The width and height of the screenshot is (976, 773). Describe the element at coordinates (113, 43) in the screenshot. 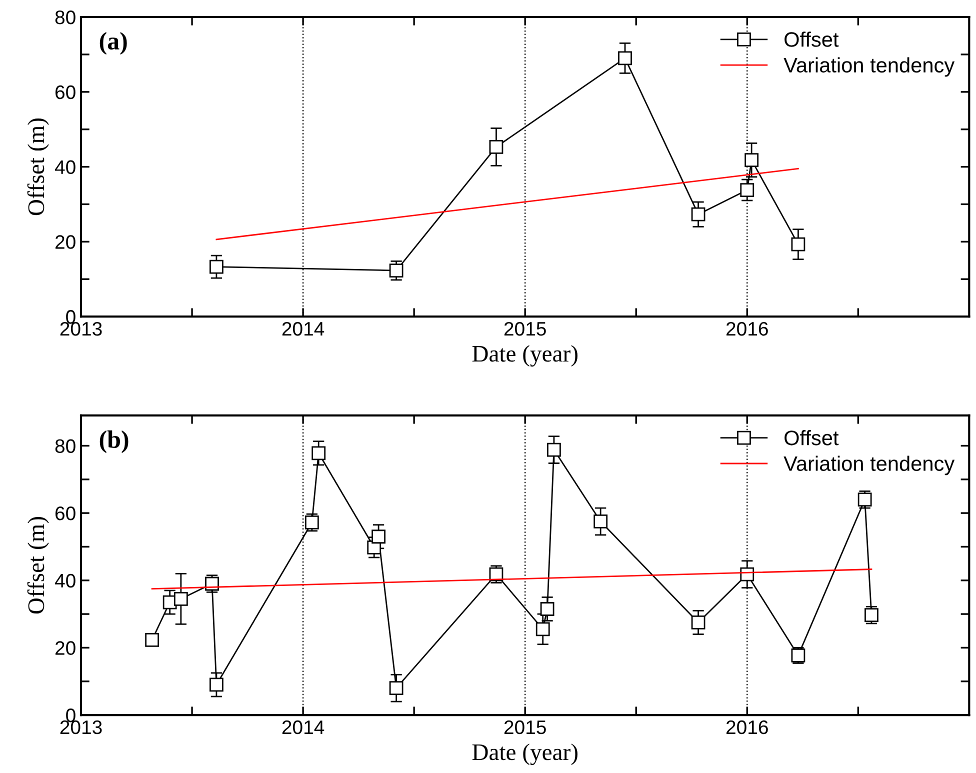

I see `text: (a)` at that location.